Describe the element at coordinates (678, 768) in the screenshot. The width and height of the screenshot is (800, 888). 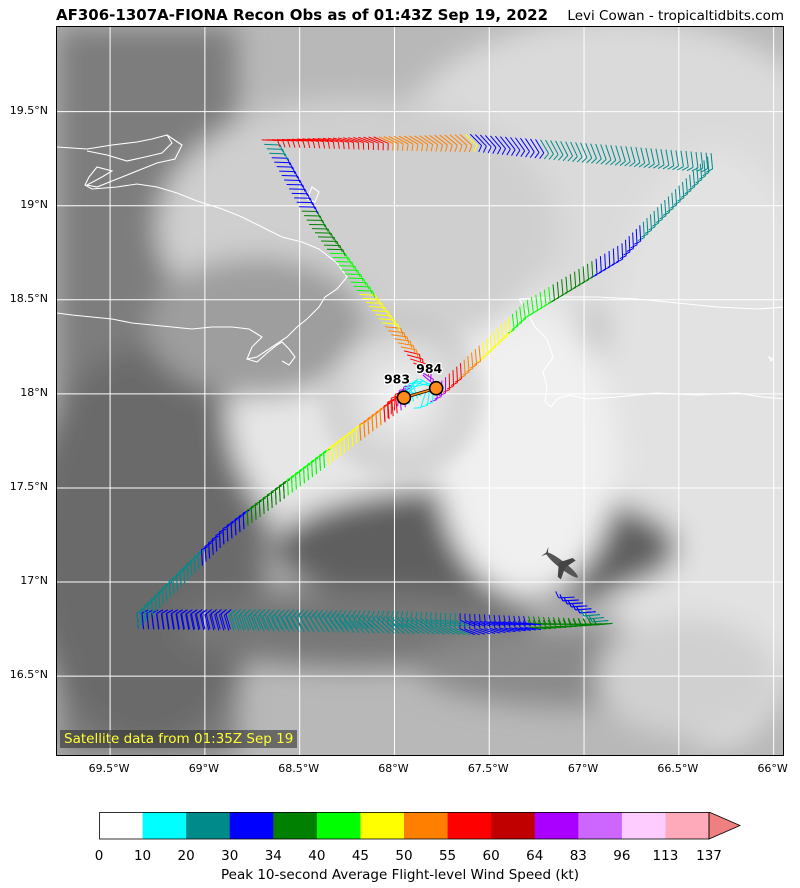
I see `lon-tick-label: 66.5°W` at that location.